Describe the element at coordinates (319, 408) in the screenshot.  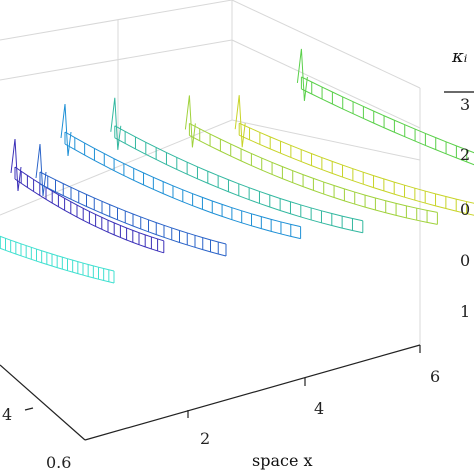
I see `x-tick-4: 4` at that location.